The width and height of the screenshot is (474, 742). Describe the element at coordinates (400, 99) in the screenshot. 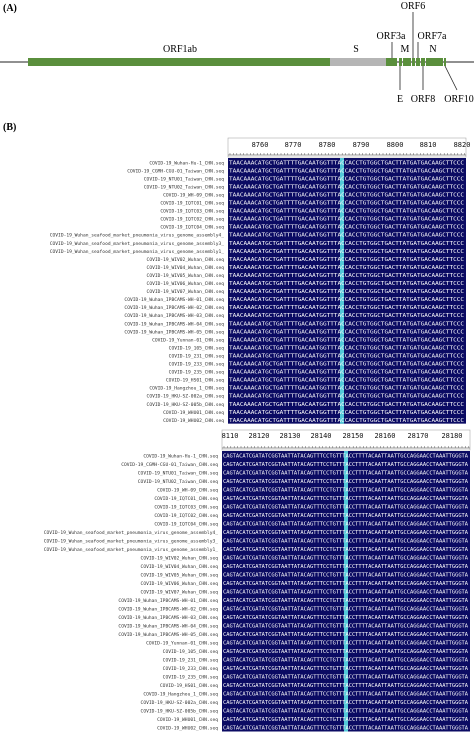

I see `gene-label: E` at that location.